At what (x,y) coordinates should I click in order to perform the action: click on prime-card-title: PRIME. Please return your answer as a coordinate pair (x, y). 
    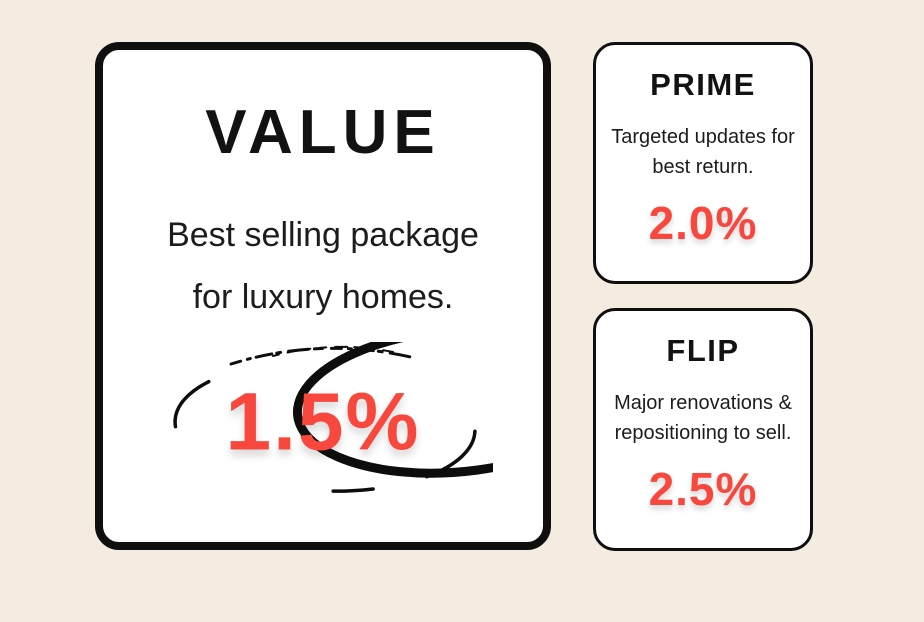
    Looking at the image, I should click on (703, 84).